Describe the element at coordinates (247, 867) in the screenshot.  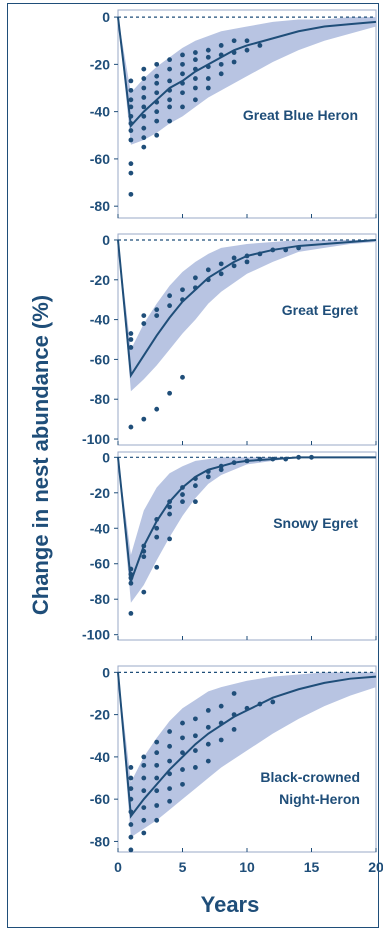
I see `x-tick-label: 10` at that location.